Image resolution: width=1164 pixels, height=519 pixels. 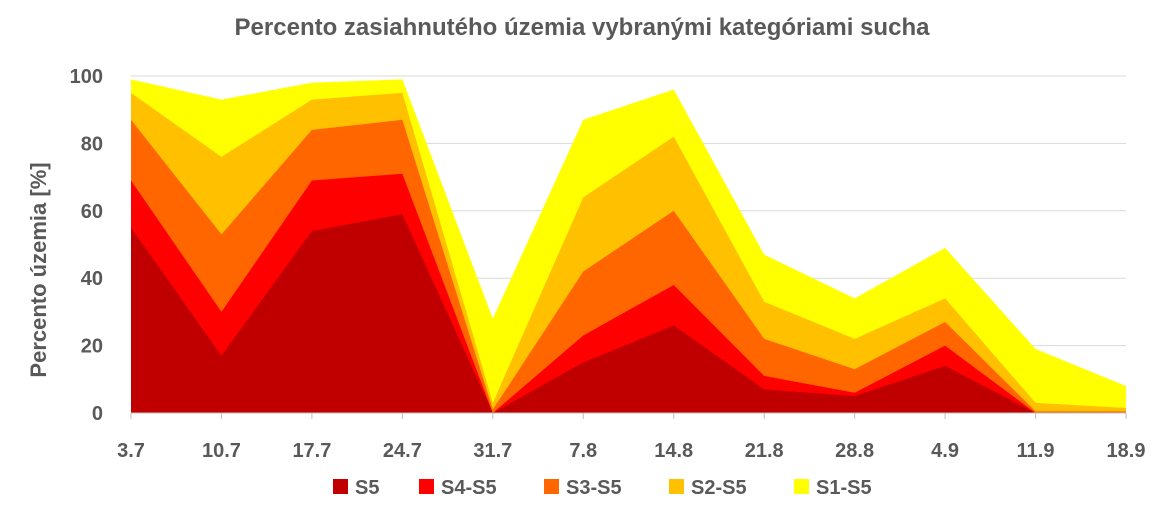 What do you see at coordinates (92, 212) in the screenshot?
I see `y-tick-label: 60` at bounding box center [92, 212].